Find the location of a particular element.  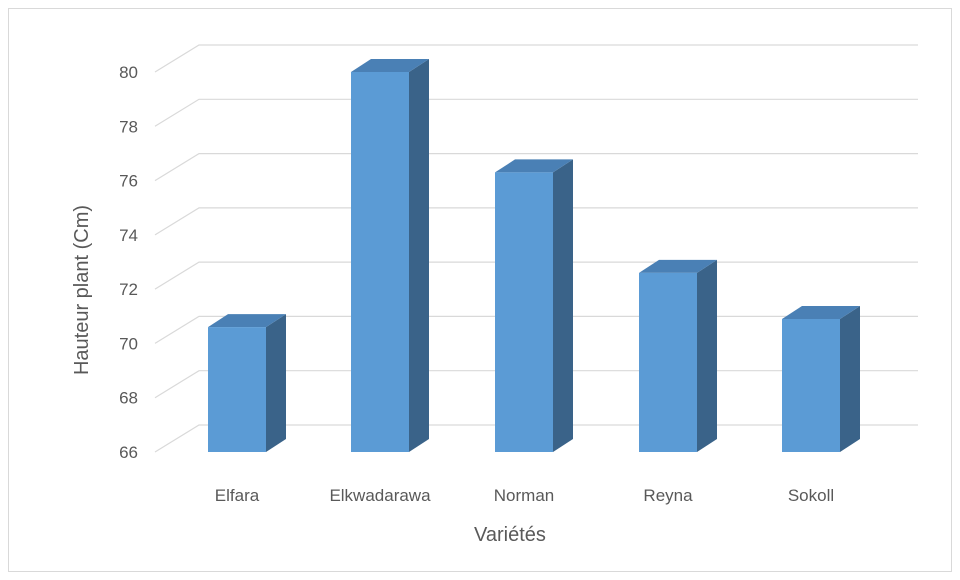

y-tick-label: 66 is located at coordinates (128, 452).